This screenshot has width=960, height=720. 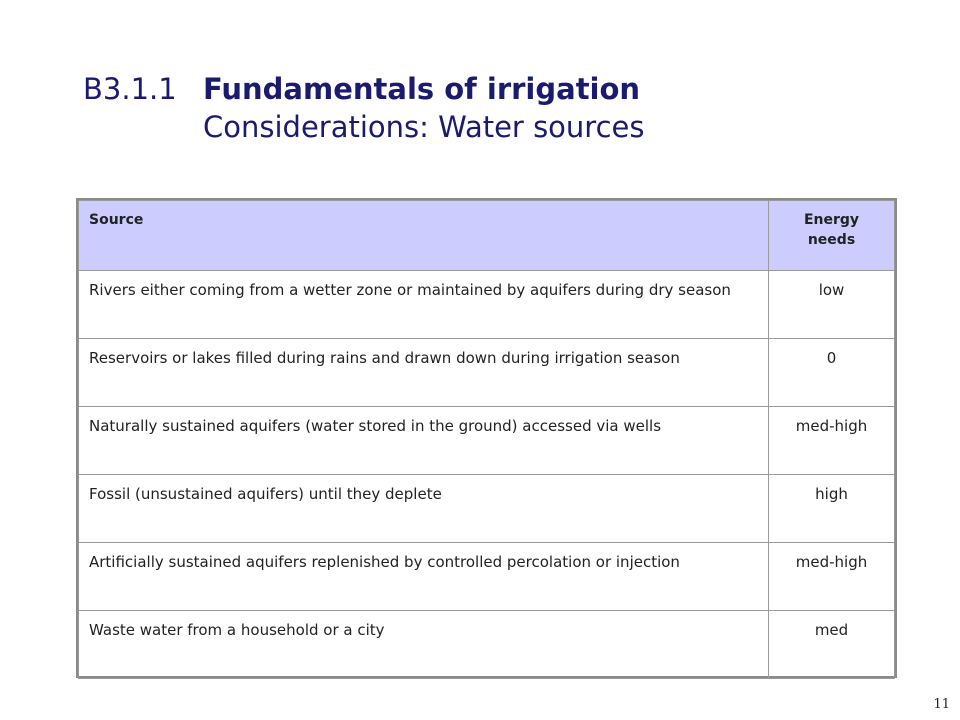 What do you see at coordinates (423, 235) in the screenshot?
I see `header-source: Source` at bounding box center [423, 235].